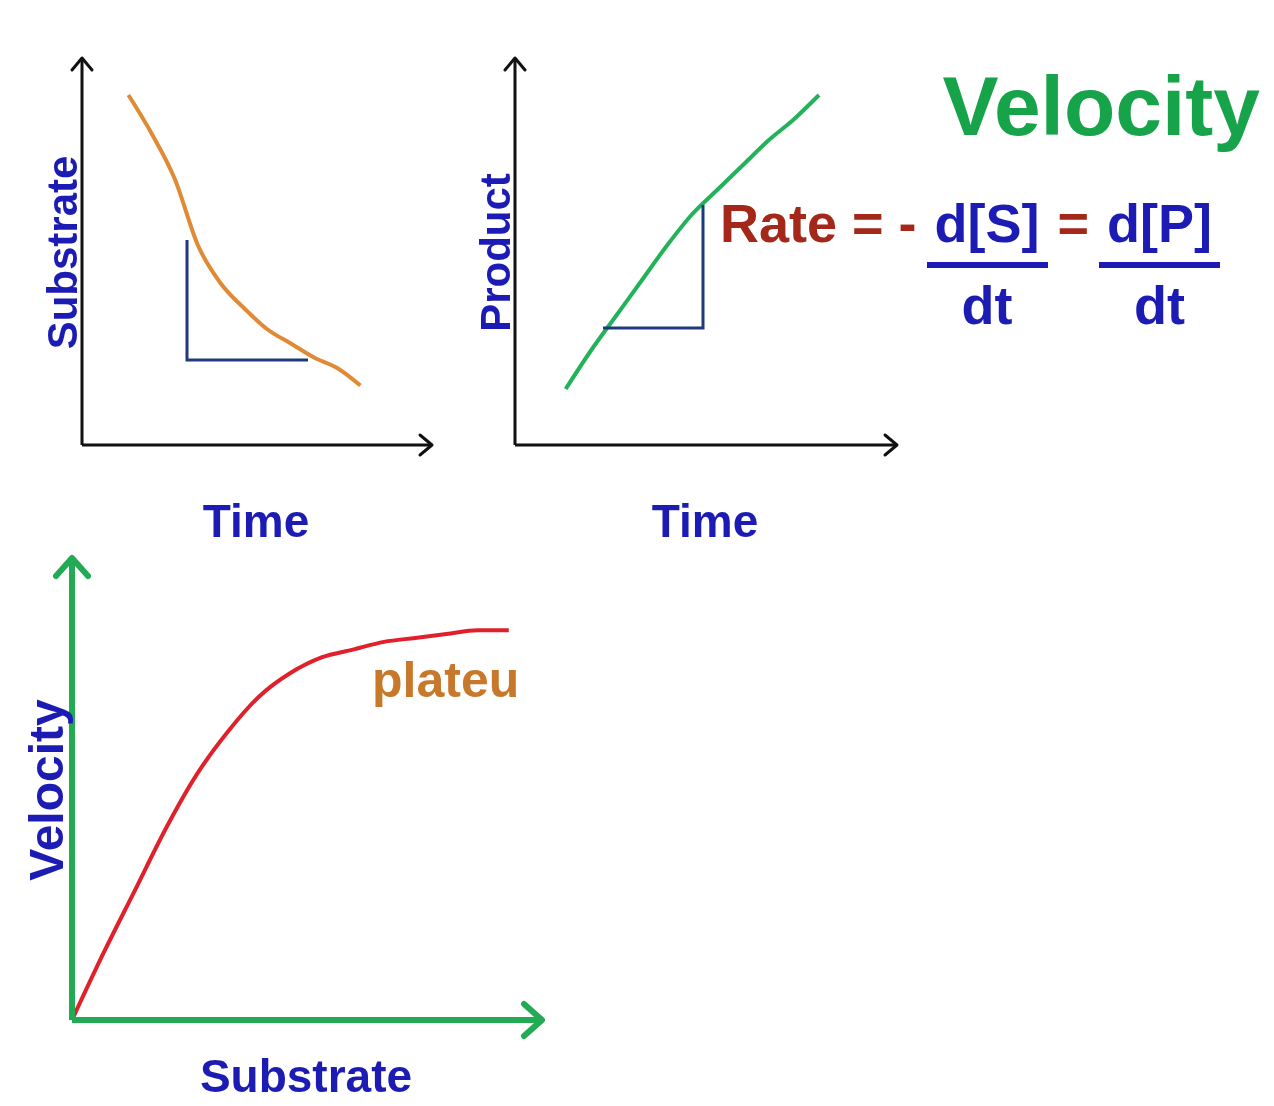  I want to click on annotation: plateu, so click(446, 680).